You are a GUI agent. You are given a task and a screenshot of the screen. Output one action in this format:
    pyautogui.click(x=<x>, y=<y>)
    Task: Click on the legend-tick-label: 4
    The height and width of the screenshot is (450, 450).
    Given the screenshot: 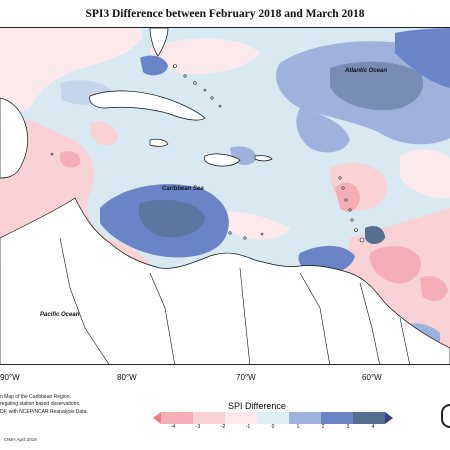 What is the action you would take?
    pyautogui.click(x=373, y=427)
    